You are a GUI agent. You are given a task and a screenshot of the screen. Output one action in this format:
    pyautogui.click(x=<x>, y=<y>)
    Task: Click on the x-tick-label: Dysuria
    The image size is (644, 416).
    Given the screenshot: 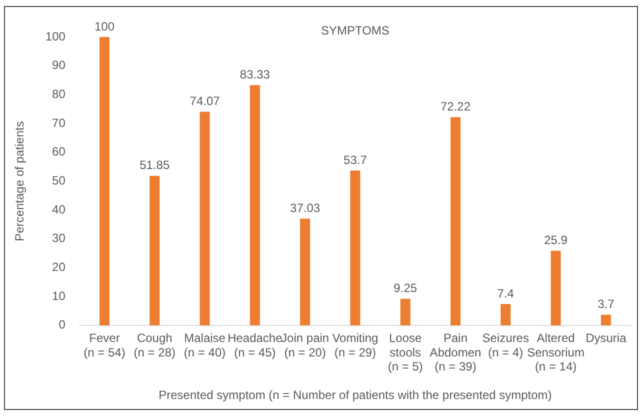 What is the action you would take?
    pyautogui.click(x=606, y=337)
    